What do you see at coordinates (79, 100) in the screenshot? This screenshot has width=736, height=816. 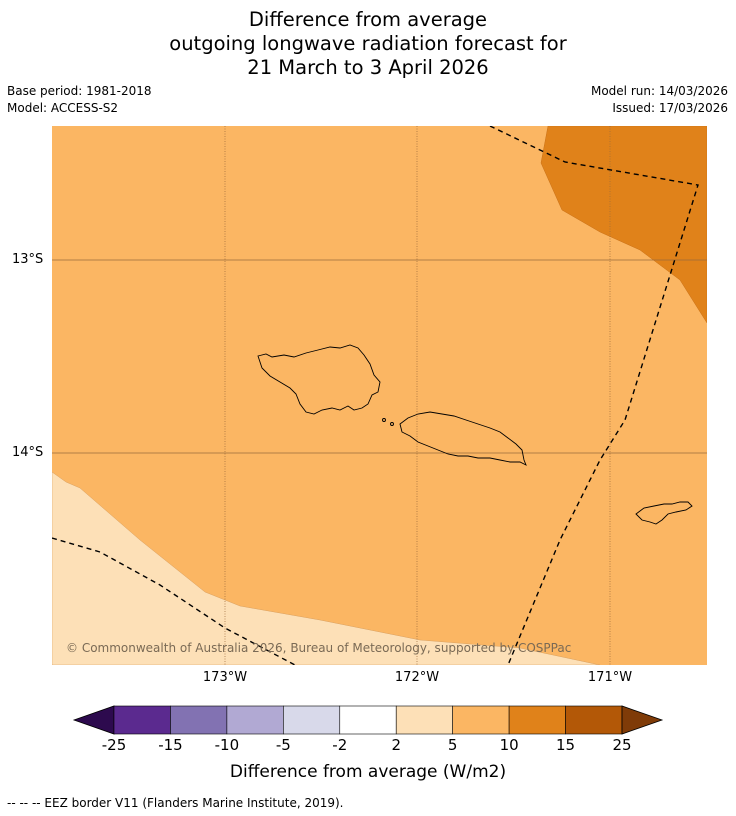 I see `meta-left: Base period: 1981-2018 Model: ACCESS-S2` at bounding box center [79, 100].